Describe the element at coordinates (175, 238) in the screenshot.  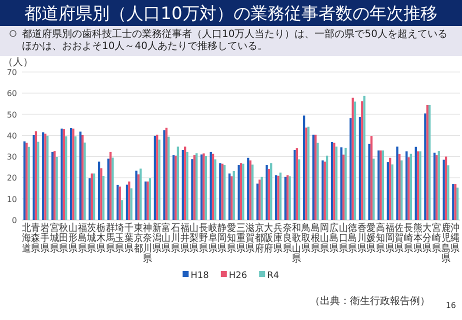
I see `x-tick-label: 石川県` at that location.